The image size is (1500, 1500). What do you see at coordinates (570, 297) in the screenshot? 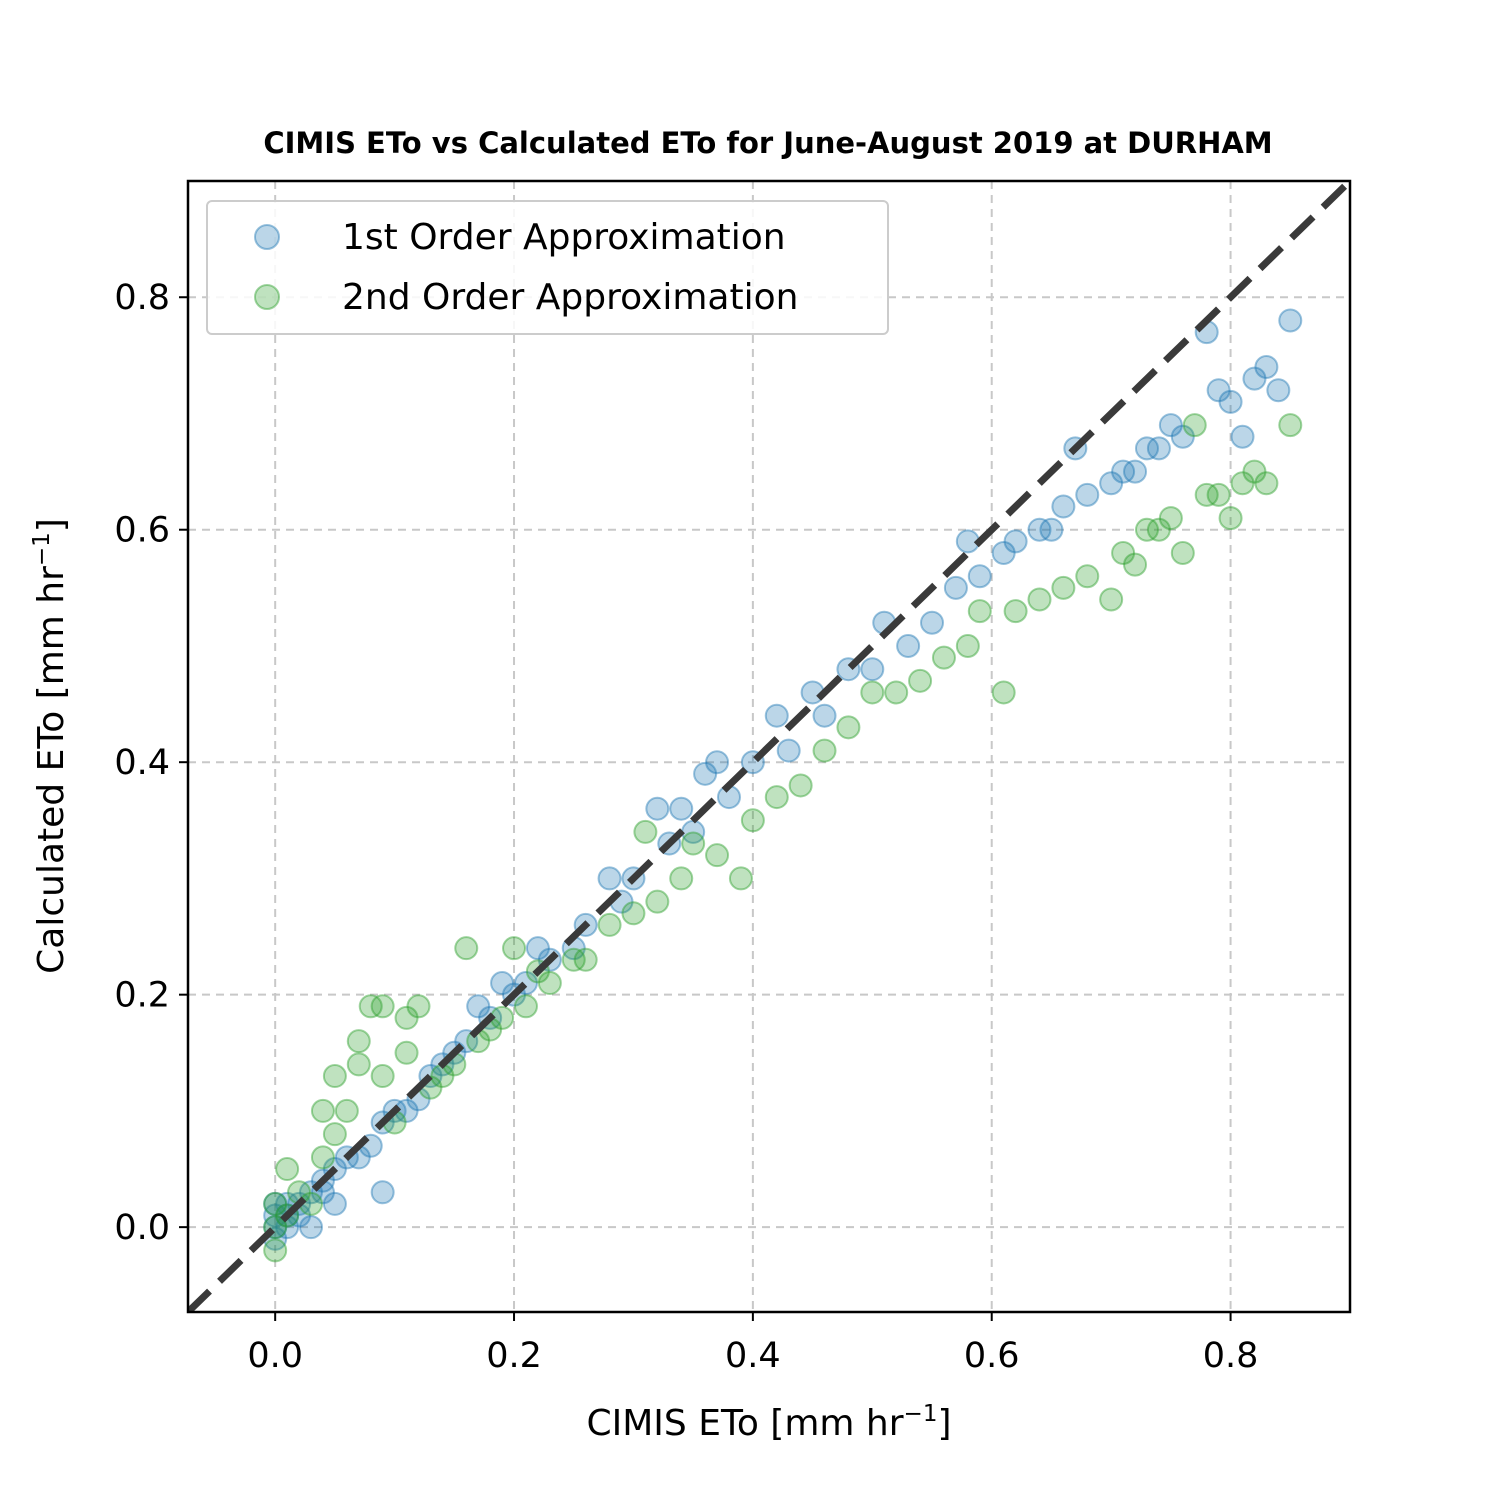
I see `legend-label-2nd-order: 2nd Order Approximation` at bounding box center [570, 297].